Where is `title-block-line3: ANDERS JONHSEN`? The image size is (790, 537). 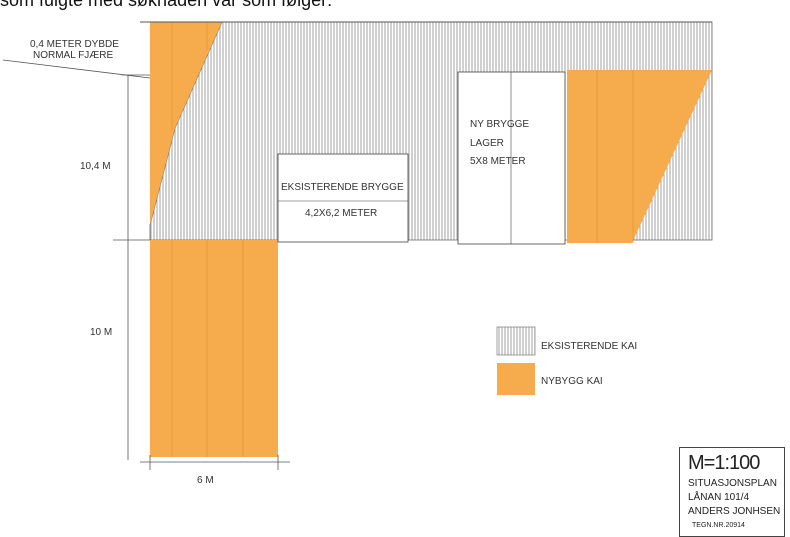 title-block-line3: ANDERS JONHSEN is located at coordinates (734, 511).